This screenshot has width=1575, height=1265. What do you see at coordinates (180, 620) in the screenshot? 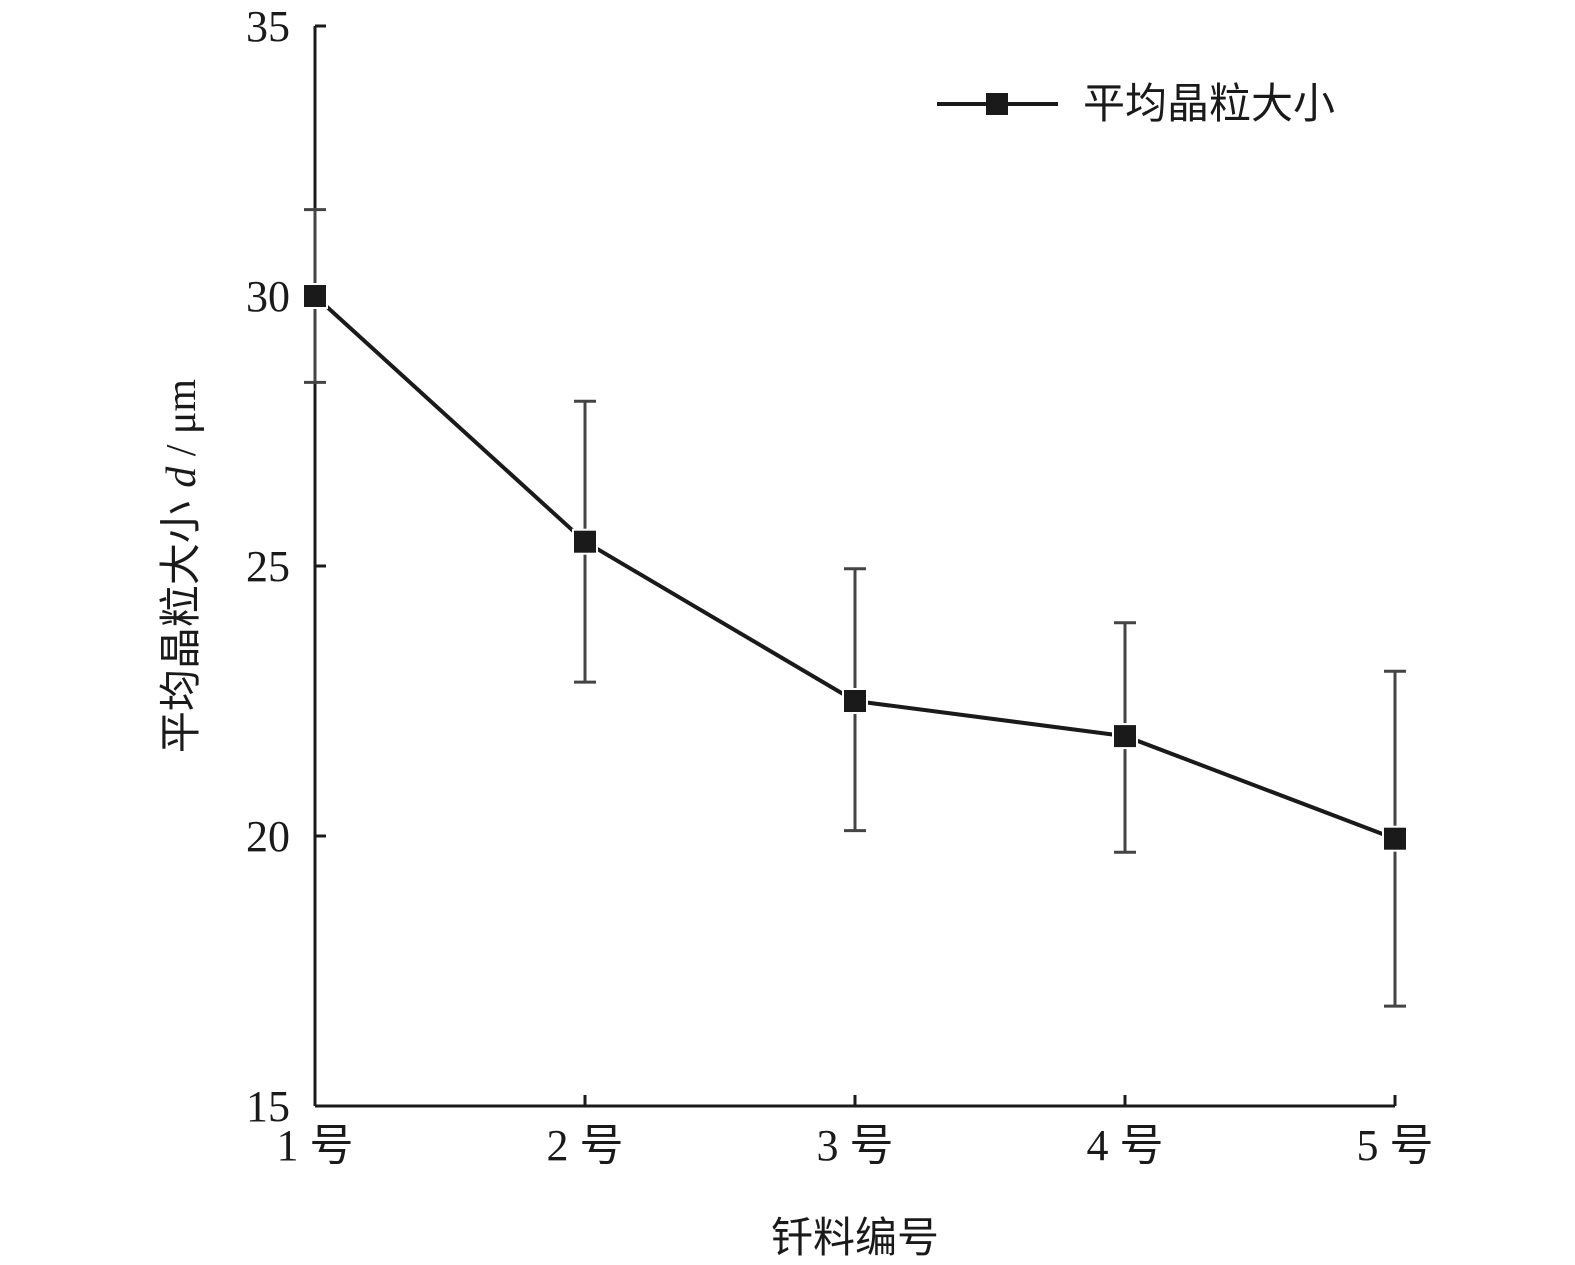
I see `y-axis-title-prefix: 平均晶粒大小` at bounding box center [180, 620].